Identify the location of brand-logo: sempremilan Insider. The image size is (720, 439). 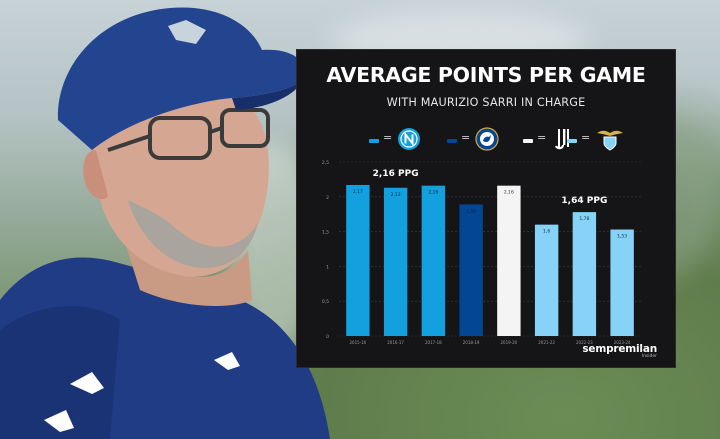
(619, 351).